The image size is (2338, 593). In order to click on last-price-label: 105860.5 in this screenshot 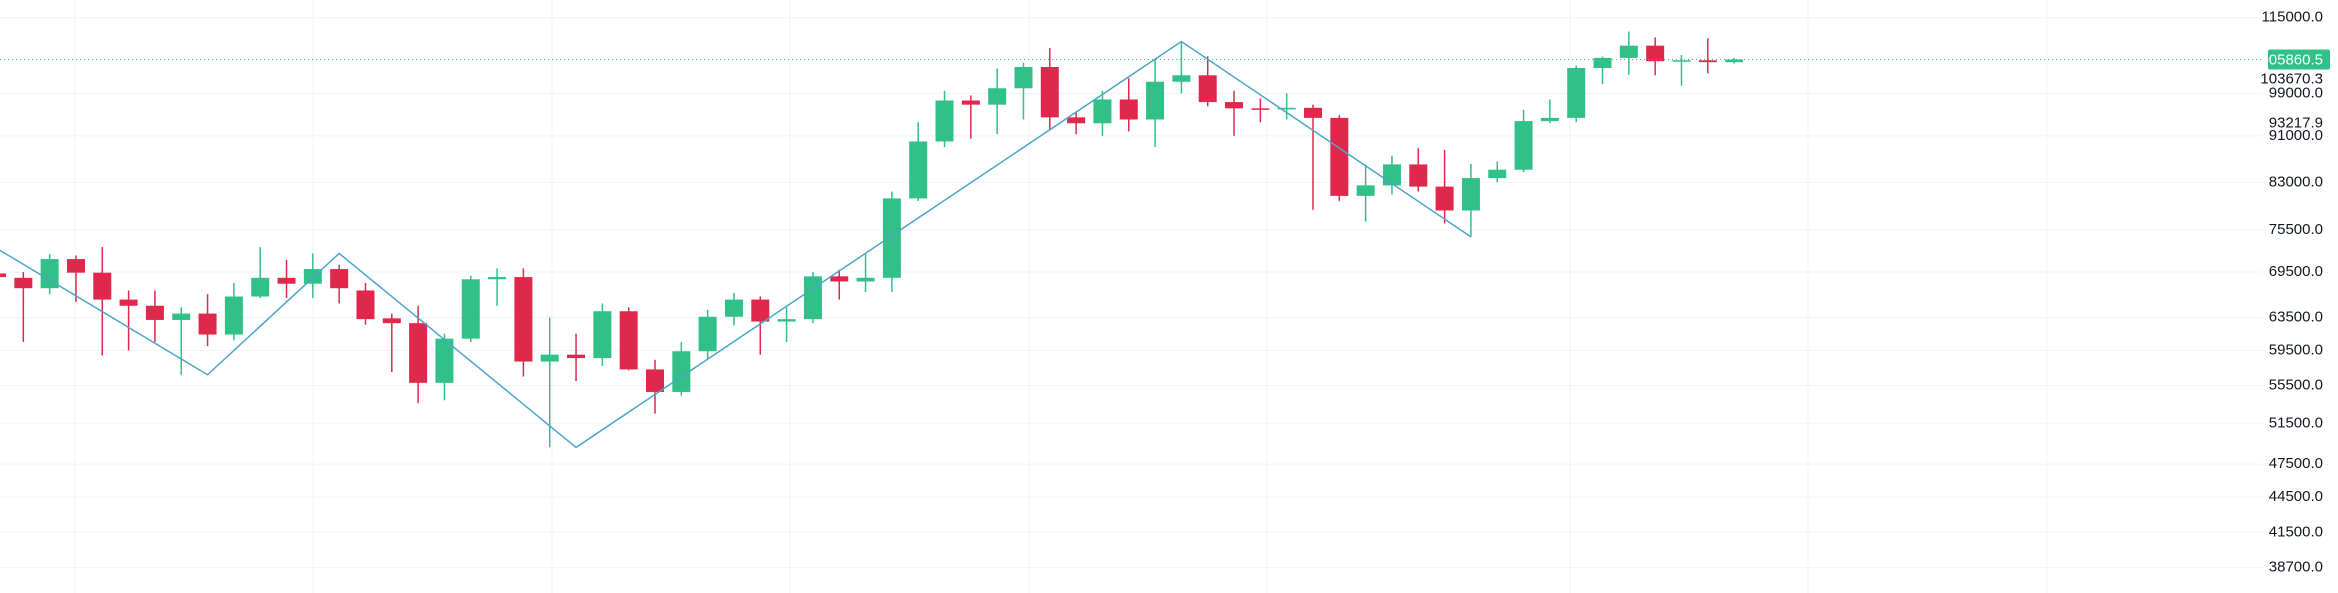, I will do `click(2291, 59)`.